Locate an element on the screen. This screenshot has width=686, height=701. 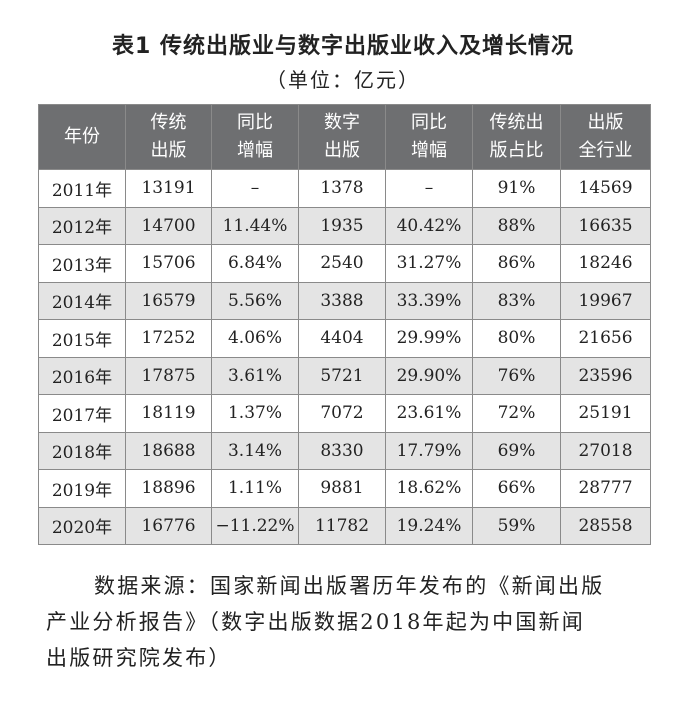
table-cell: 18896 is located at coordinates (168, 488).